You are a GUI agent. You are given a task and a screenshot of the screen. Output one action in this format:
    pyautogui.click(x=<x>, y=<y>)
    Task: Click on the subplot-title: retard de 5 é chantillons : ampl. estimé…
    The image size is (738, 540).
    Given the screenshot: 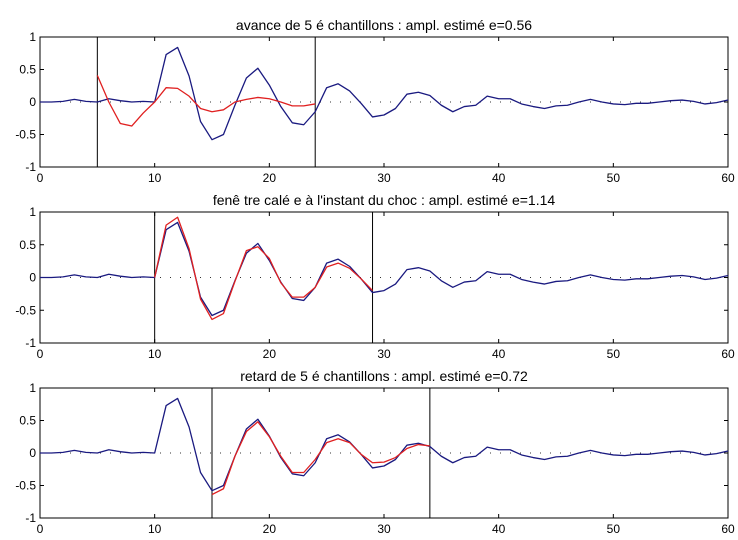 What is the action you would take?
    pyautogui.click(x=384, y=376)
    